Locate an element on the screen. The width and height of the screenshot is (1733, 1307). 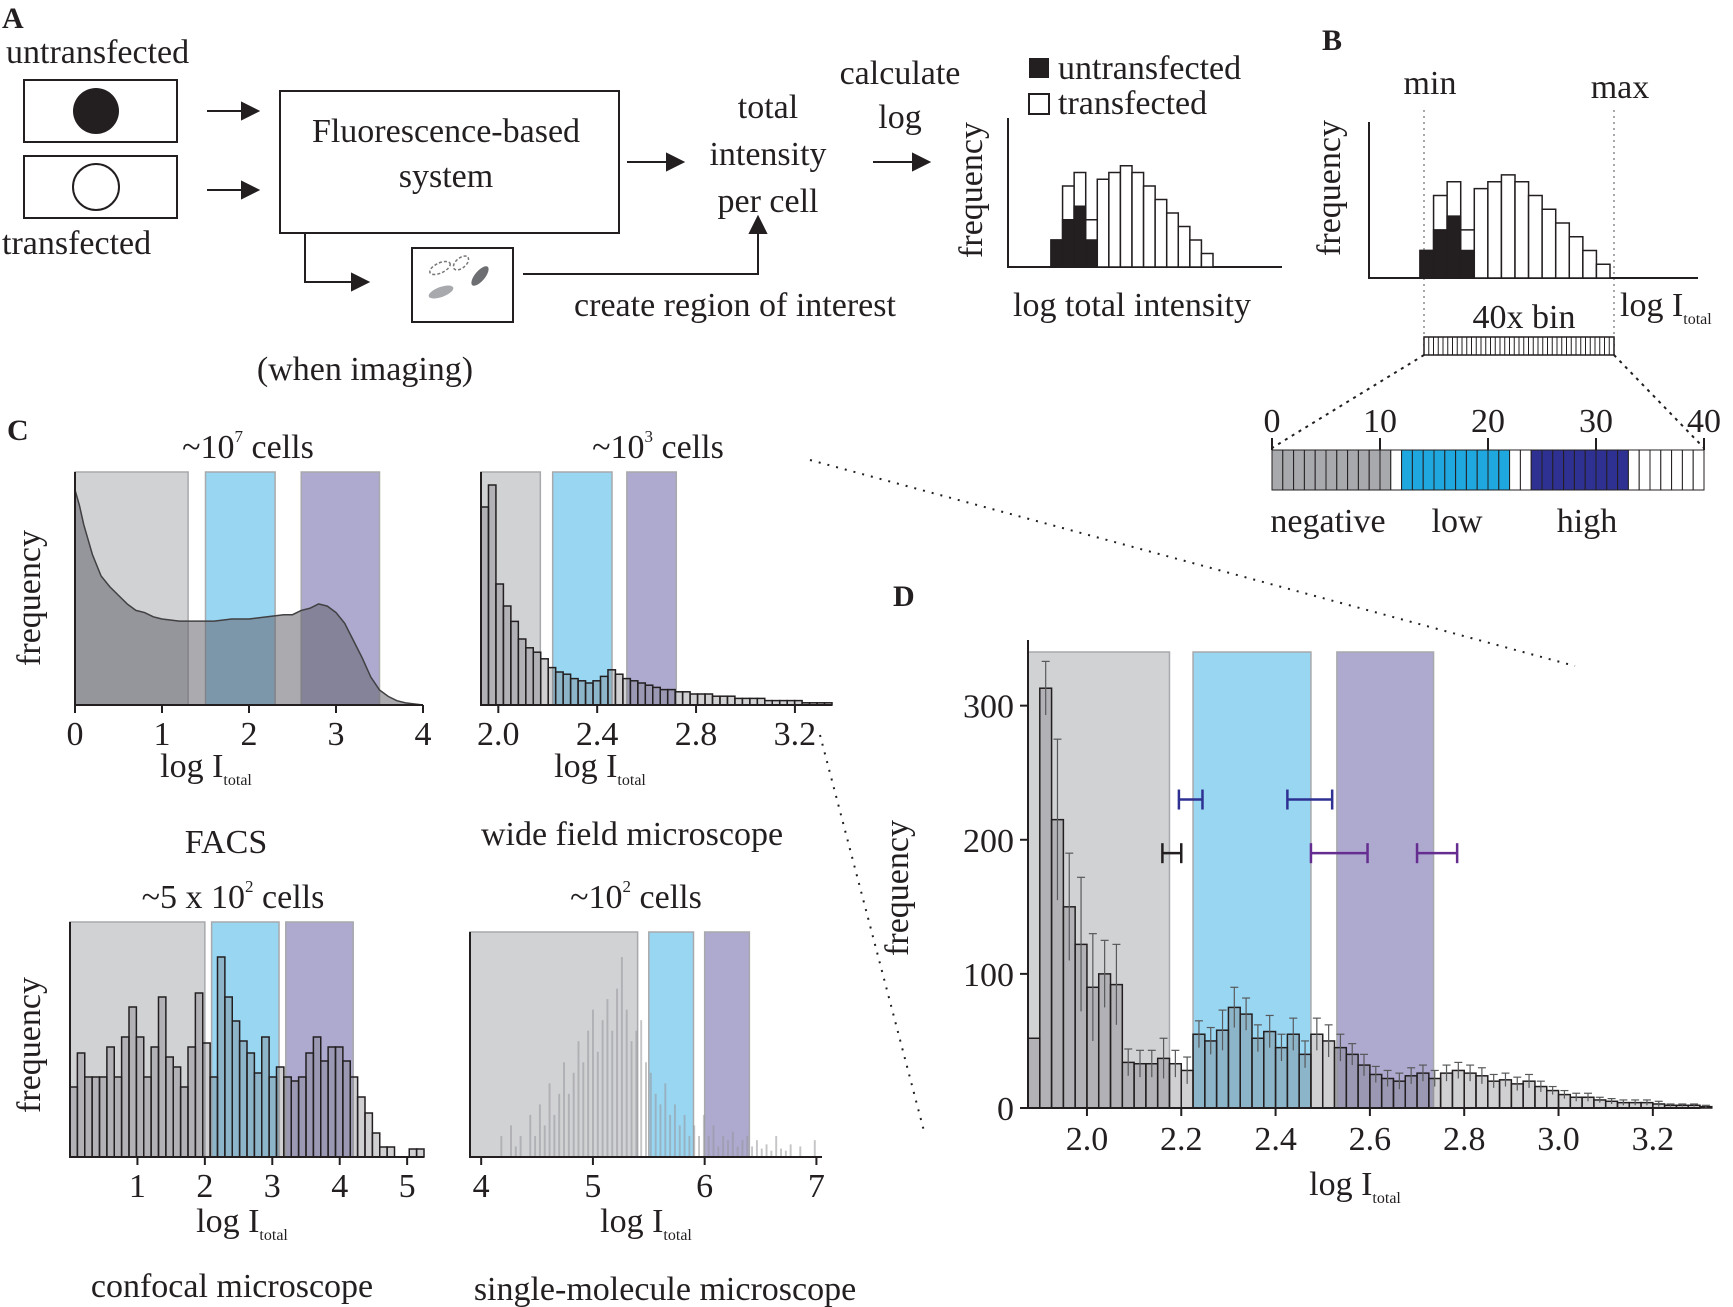
panel-a-ylabel: frequency is located at coordinates (971, 190).